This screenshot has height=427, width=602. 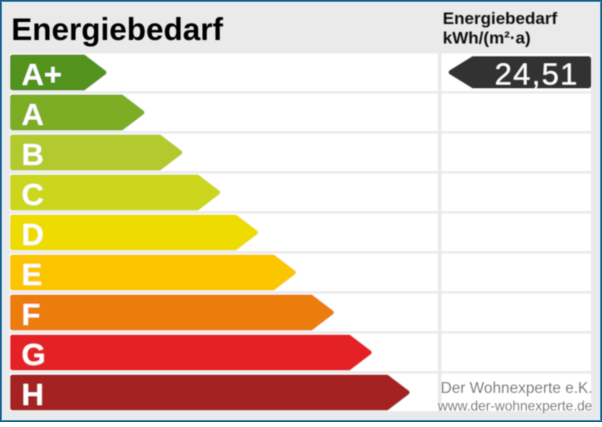 What do you see at coordinates (487, 38) in the screenshot?
I see `svg-text: kWh/(m²·a)` at bounding box center [487, 38].